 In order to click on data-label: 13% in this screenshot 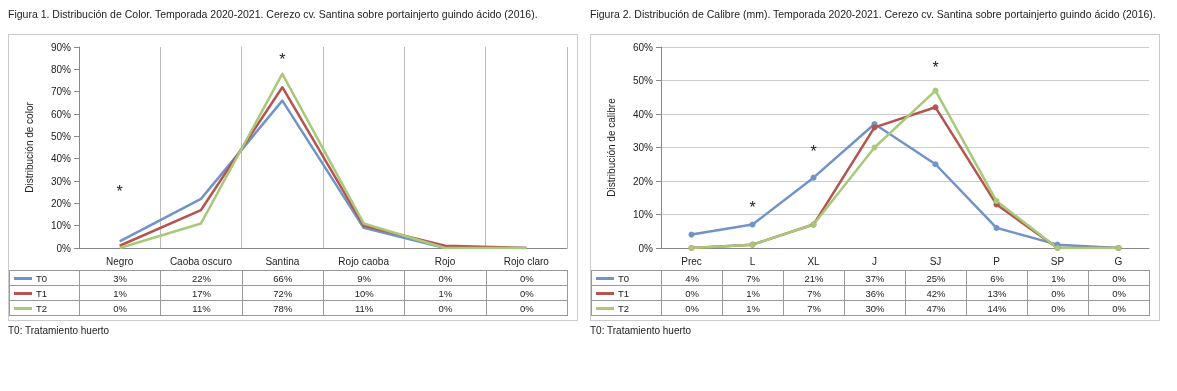, I will do `click(997, 293)`.